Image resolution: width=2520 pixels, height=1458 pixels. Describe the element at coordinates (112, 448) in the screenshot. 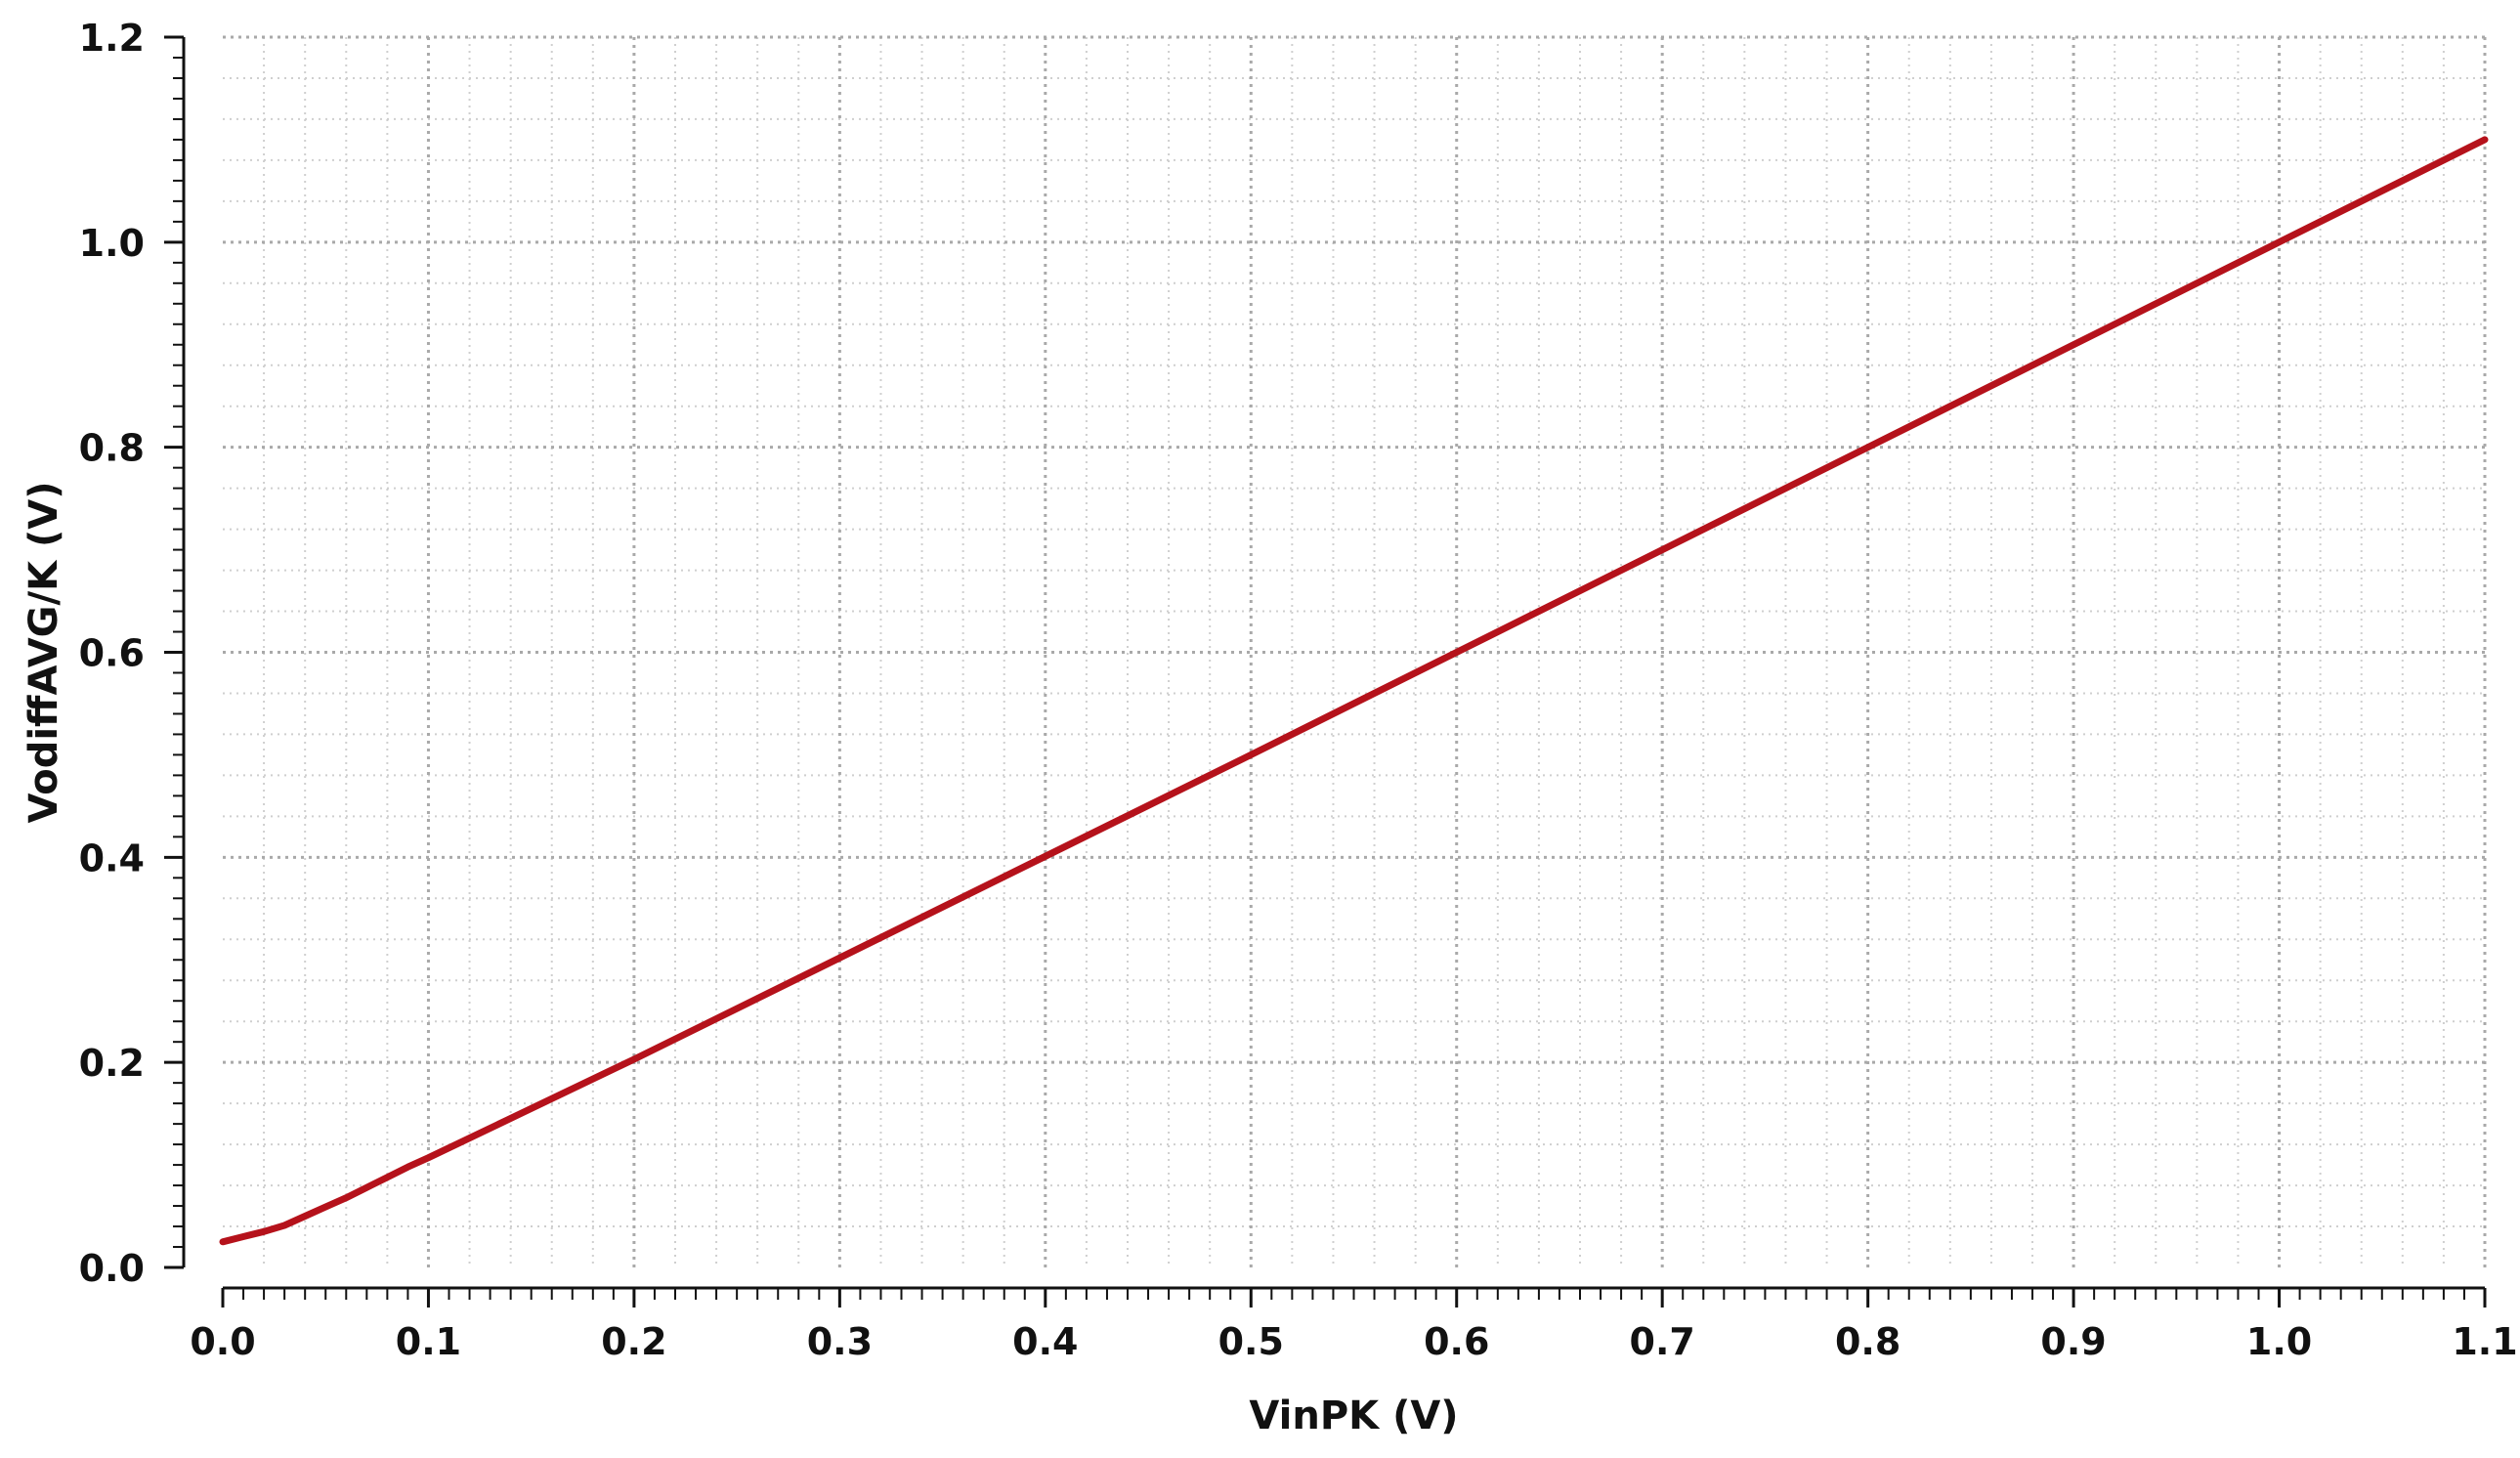

I see `y-tick-label: 0.8` at that location.